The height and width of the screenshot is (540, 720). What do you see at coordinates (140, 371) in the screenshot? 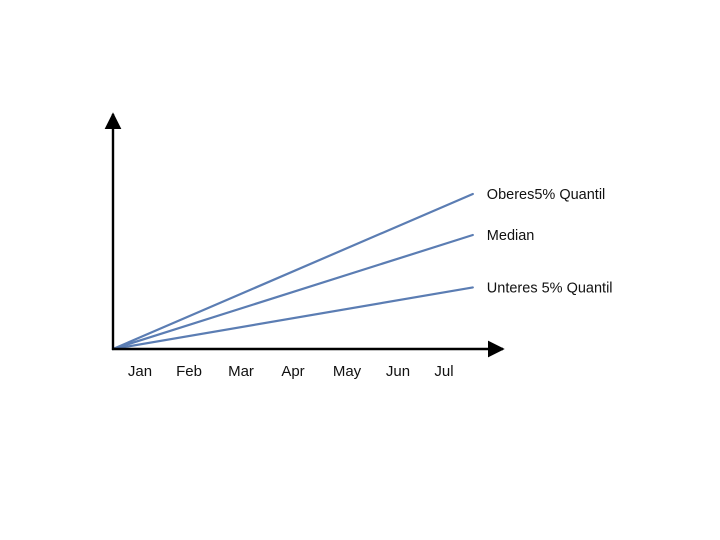
I see `x-tick-label-jan: Jan` at bounding box center [140, 371].